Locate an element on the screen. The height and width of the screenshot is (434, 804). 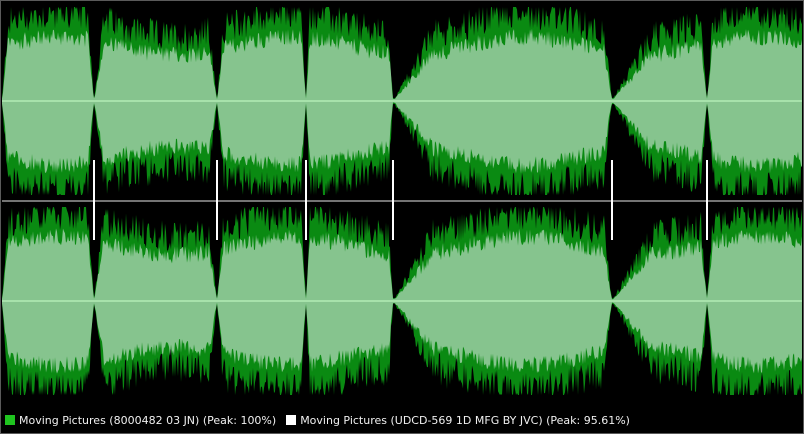
track-b-swatch is located at coordinates (291, 420).